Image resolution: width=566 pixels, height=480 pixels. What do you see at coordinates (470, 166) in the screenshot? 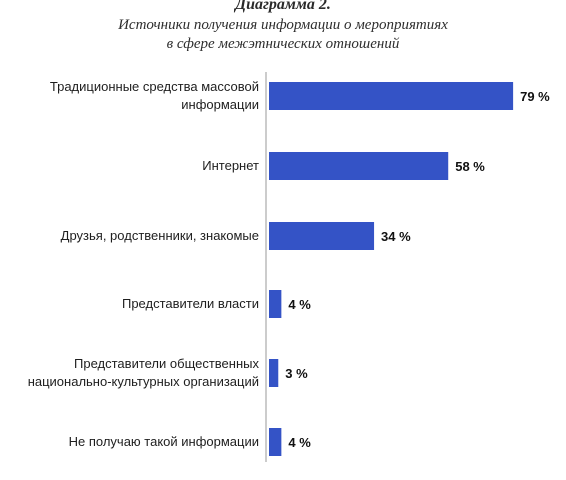
I see `value-label-1: 58 %` at bounding box center [470, 166].